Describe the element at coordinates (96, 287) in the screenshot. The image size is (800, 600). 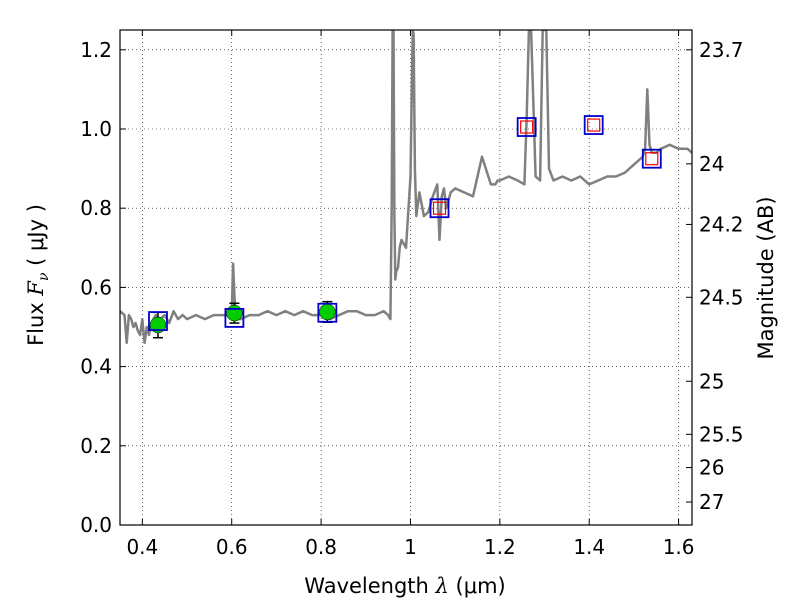
I see `y-tick-label: 0.6` at that location.